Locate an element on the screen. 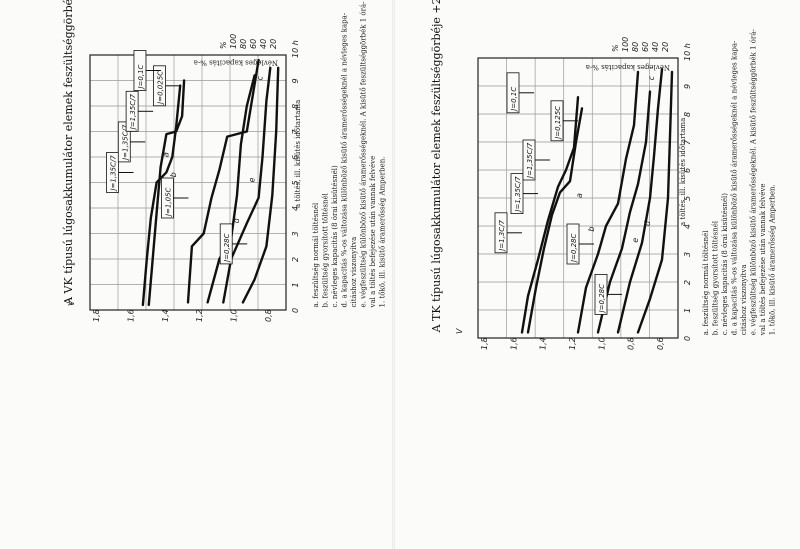 This screenshot has width=800, height=549. curve-letter: b is located at coordinates (591, 229).